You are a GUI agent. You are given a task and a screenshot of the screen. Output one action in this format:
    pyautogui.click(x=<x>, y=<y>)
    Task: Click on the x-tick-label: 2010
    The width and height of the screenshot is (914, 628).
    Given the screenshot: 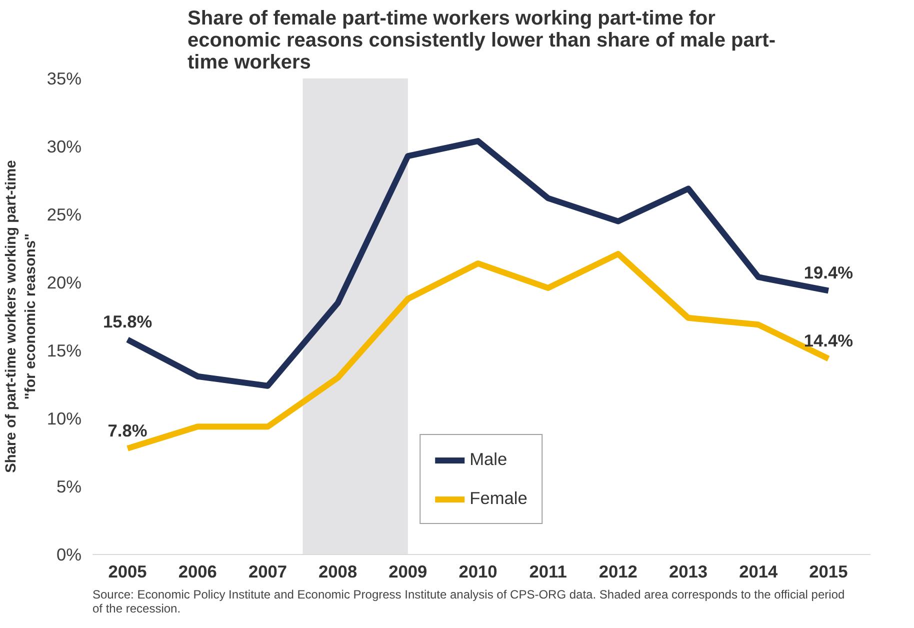 What is the action you would take?
    pyautogui.click(x=478, y=572)
    